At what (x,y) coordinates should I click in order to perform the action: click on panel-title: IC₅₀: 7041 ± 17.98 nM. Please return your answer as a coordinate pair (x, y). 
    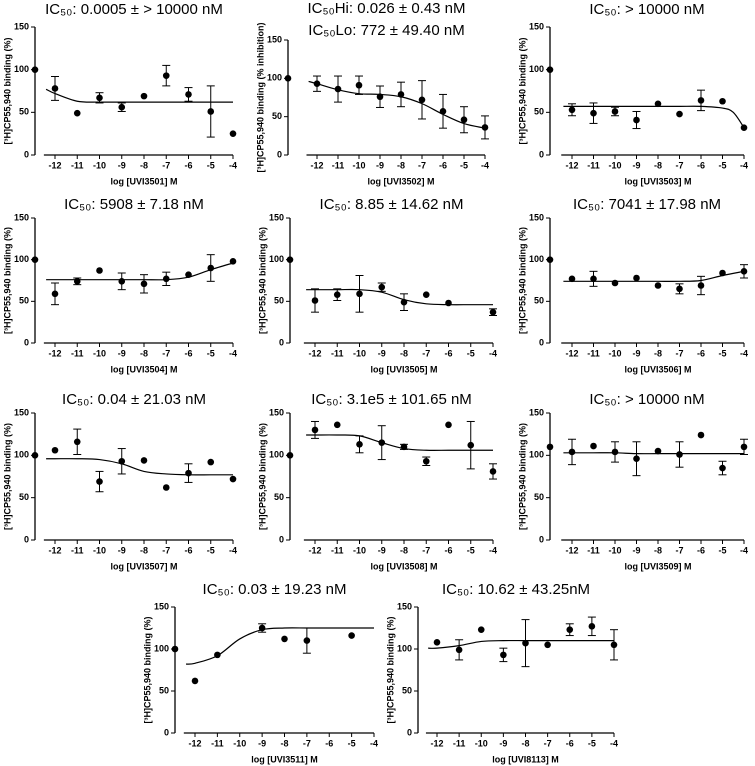
    Looking at the image, I should click on (647, 204).